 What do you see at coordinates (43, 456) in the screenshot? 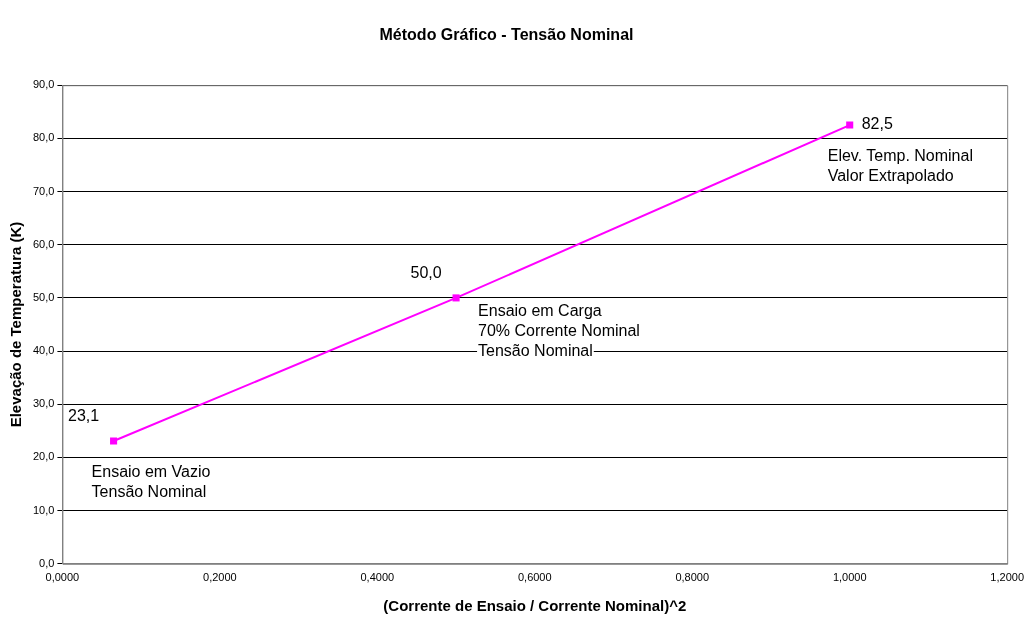
I see `y-tick-label: 20,0` at bounding box center [43, 456].